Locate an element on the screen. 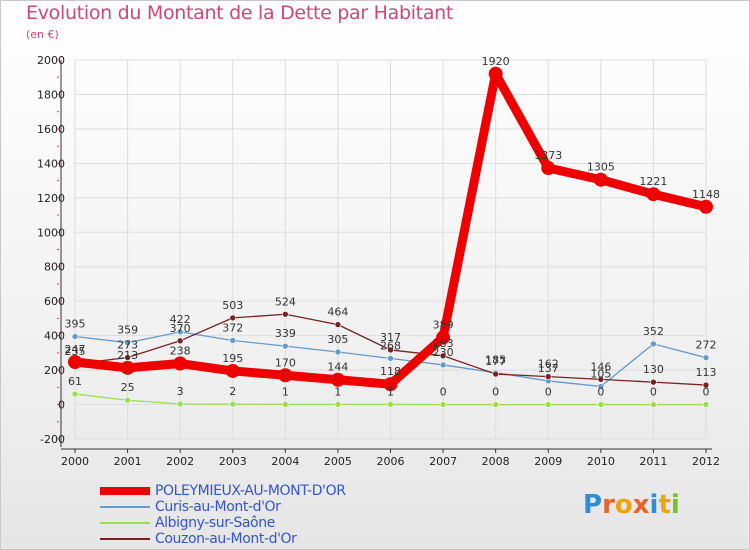 This screenshot has width=750, height=550. data-label: 389 is located at coordinates (443, 325).